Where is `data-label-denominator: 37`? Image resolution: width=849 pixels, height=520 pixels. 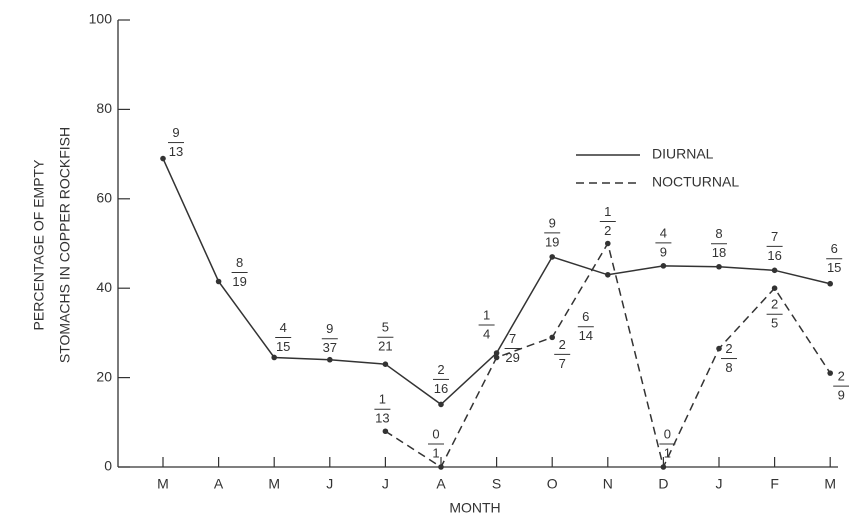
data-label-denominator: 37 is located at coordinates (330, 347).